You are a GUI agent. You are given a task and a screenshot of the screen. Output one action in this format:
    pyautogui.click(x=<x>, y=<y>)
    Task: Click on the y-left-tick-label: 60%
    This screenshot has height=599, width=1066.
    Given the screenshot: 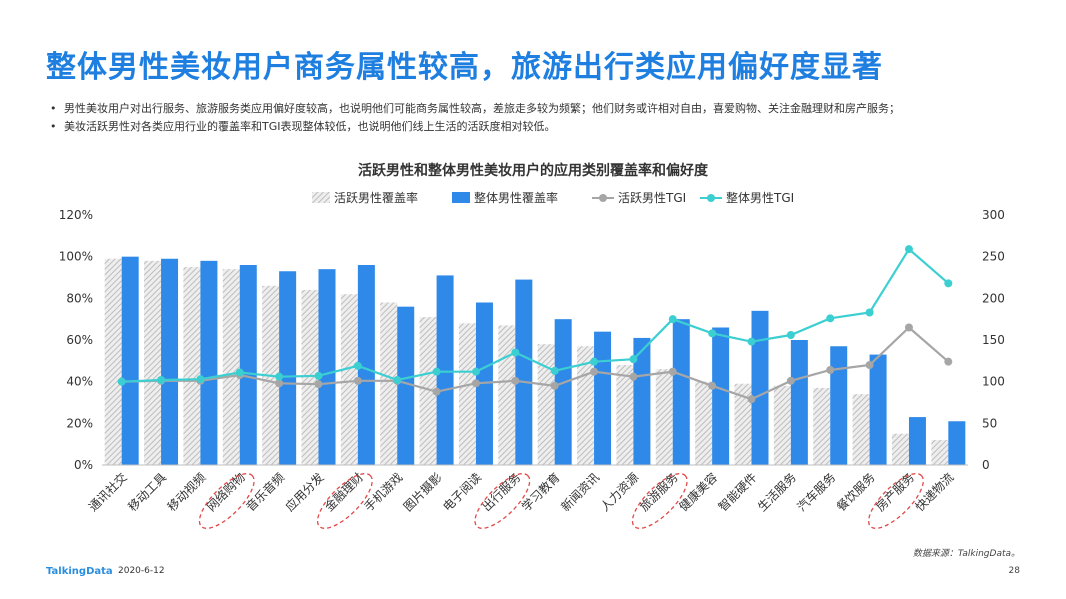 What is the action you would take?
    pyautogui.click(x=79, y=340)
    